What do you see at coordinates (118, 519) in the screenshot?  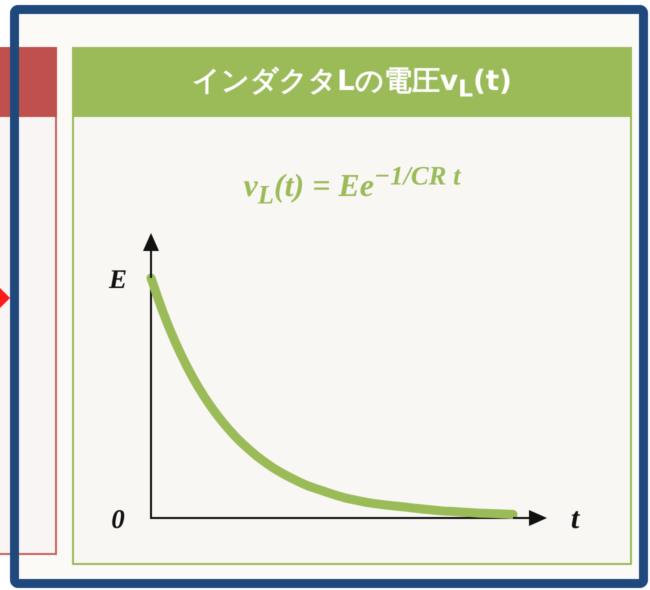 I see `text: 0` at bounding box center [118, 519].